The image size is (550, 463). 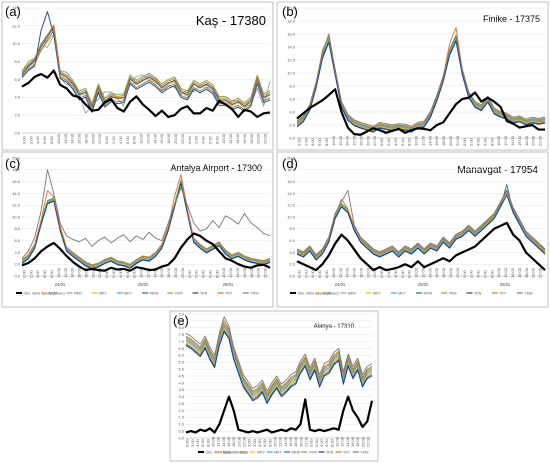 What do you see at coordinates (16, 181) in the screenshot?
I see `y-tick-label: 16.0` at bounding box center [16, 181].